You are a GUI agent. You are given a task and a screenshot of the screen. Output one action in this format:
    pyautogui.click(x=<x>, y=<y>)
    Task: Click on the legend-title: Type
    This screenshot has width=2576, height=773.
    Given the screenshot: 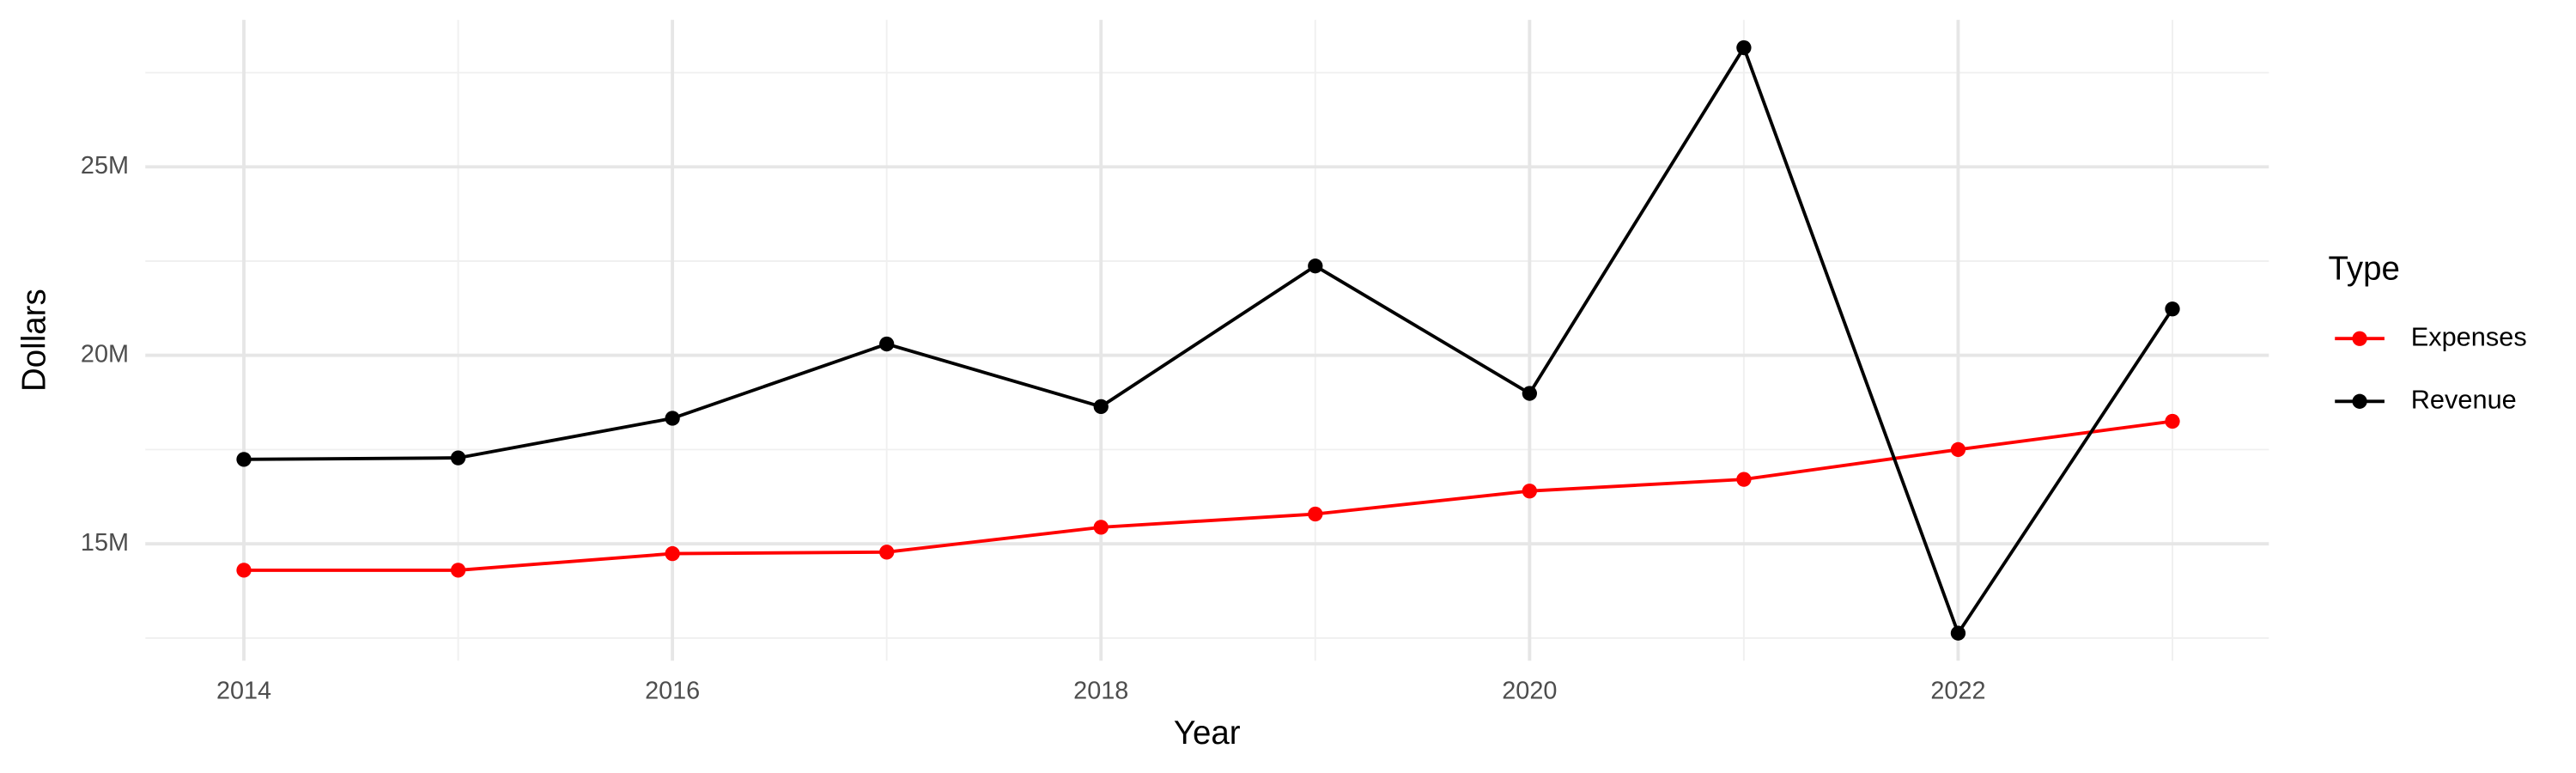 What is the action you would take?
    pyautogui.click(x=2364, y=269)
    